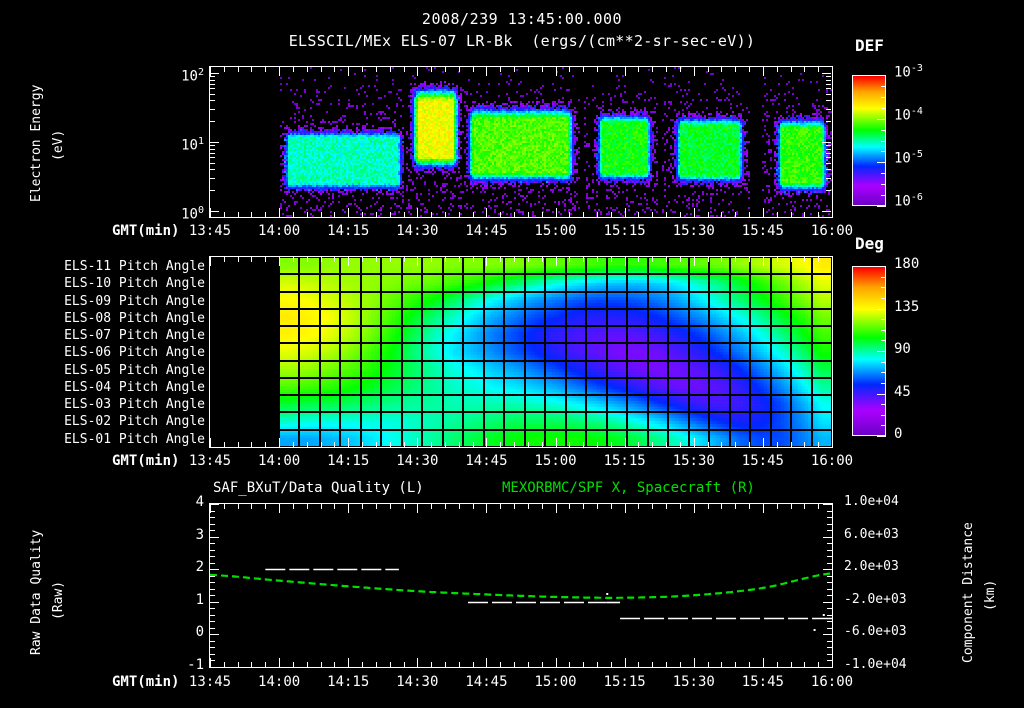  What do you see at coordinates (908, 115) in the screenshot?
I see `def-tick-1e-4: 10-4` at bounding box center [908, 115].